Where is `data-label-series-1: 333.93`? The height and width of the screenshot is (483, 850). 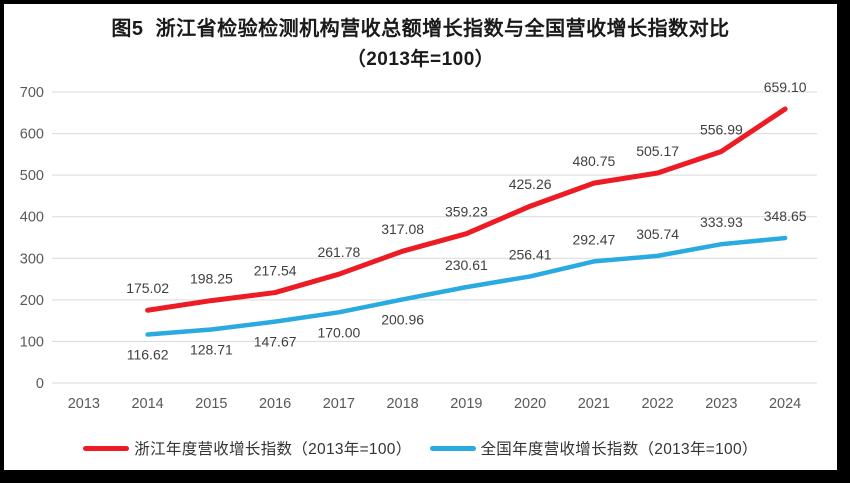
data-label-series-1: 333.93 is located at coordinates (721, 222).